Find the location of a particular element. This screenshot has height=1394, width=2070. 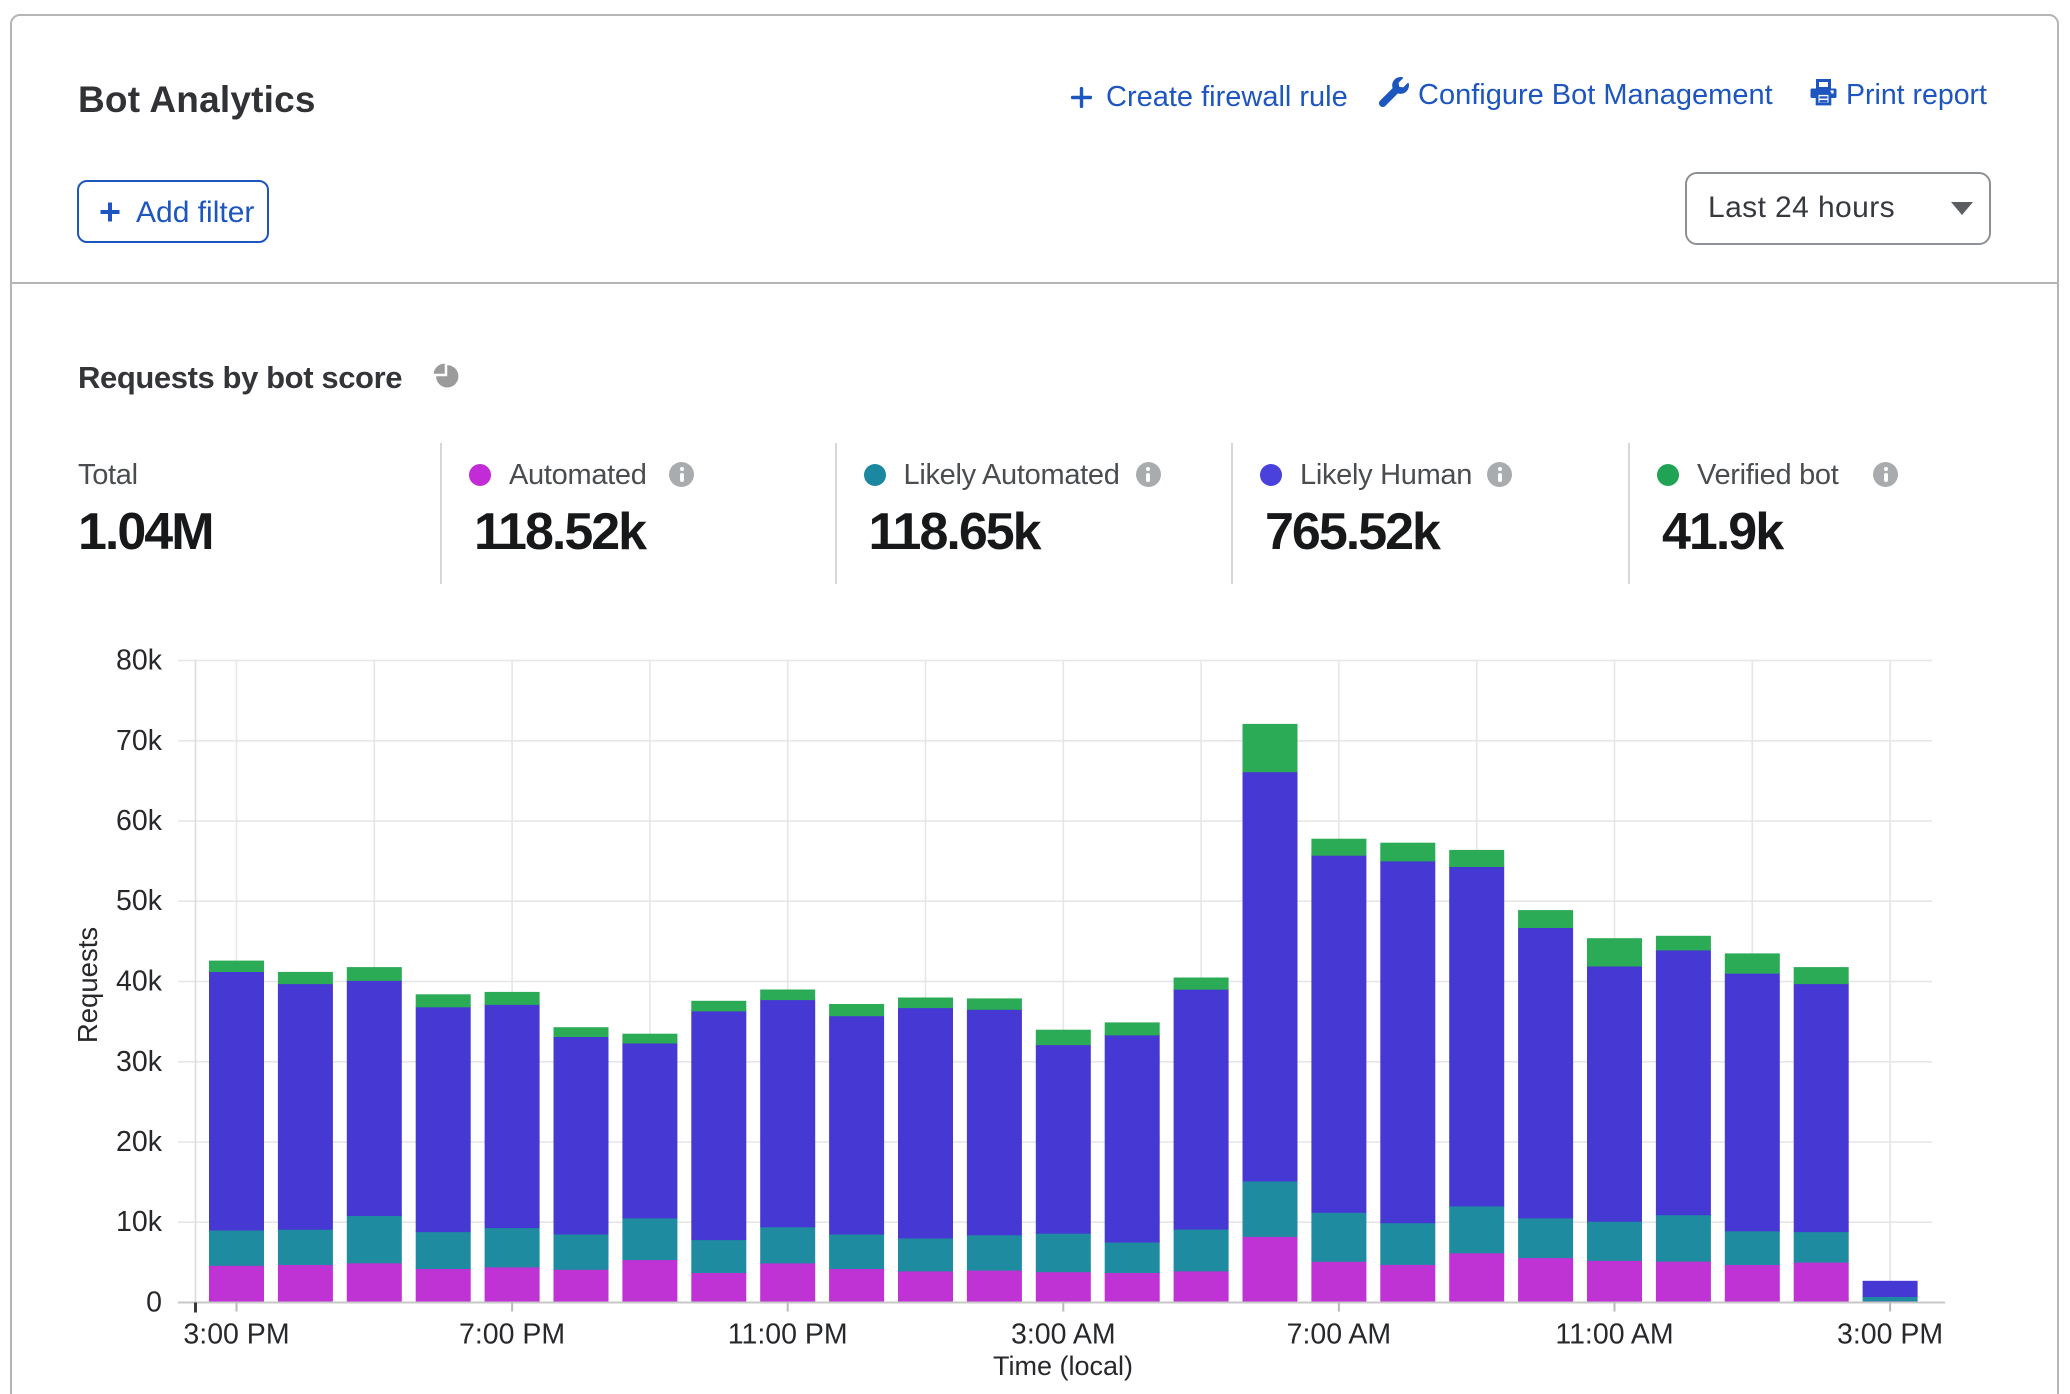

svg-text: Time (local) is located at coordinates (1063, 1366).